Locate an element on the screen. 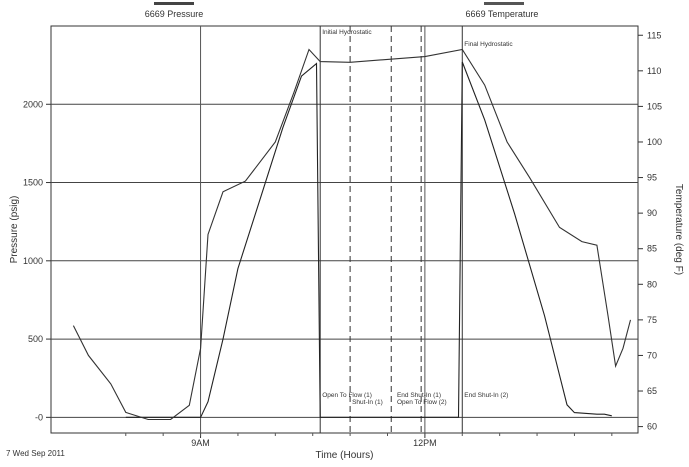 The width and height of the screenshot is (689, 467). y-right-tick-label: 90 is located at coordinates (652, 213).